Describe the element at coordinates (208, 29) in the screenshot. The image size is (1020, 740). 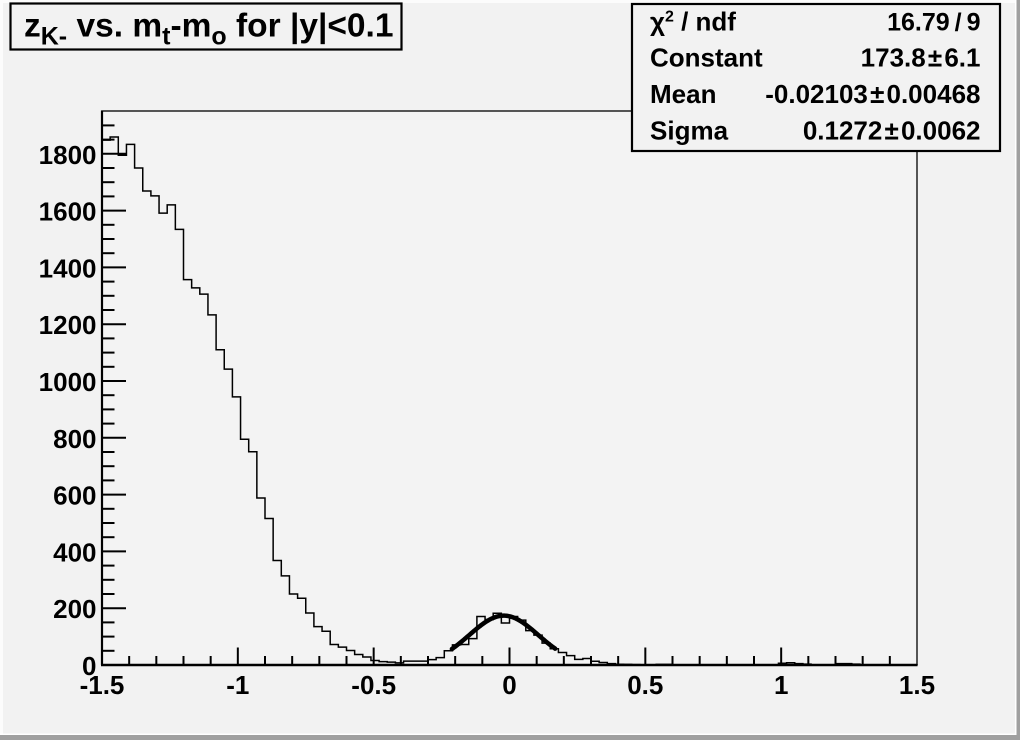
I see `svg-text: zK- vs. mt-mo for |y|<0.1` at that location.